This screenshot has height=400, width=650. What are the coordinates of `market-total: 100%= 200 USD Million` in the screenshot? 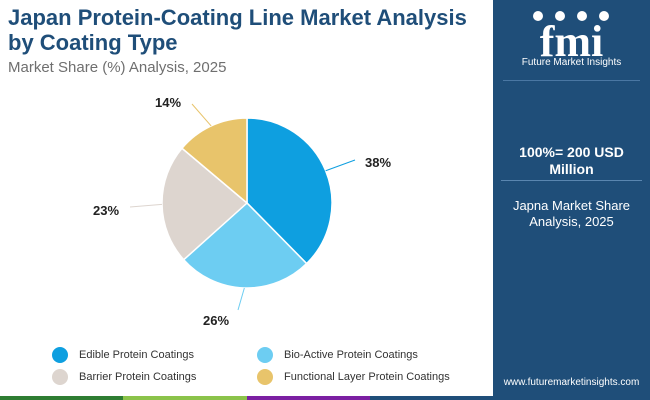 It's located at (571, 160).